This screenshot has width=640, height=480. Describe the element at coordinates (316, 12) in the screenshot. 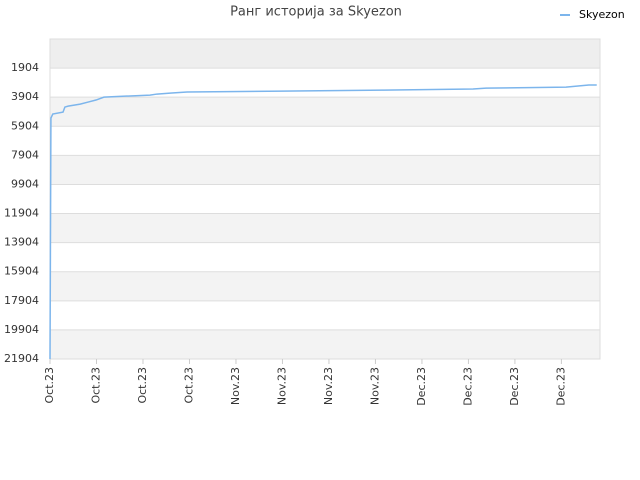

I see `chart-title: Ранг историја за Skyezon` at that location.